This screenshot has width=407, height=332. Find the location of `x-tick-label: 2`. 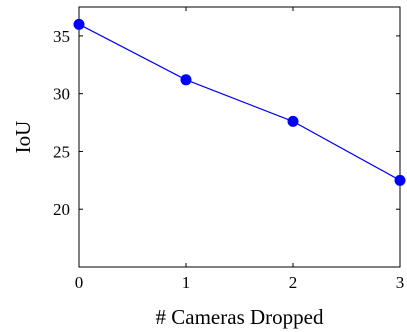

x-tick-label: 2 is located at coordinates (293, 282).